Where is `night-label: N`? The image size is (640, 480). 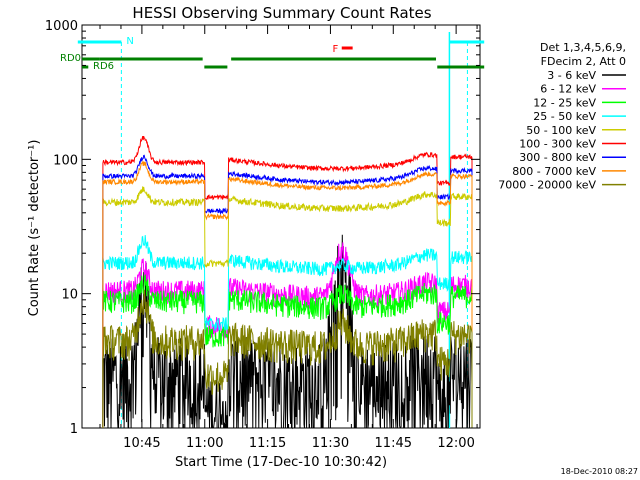 night-label: N is located at coordinates (129, 41).